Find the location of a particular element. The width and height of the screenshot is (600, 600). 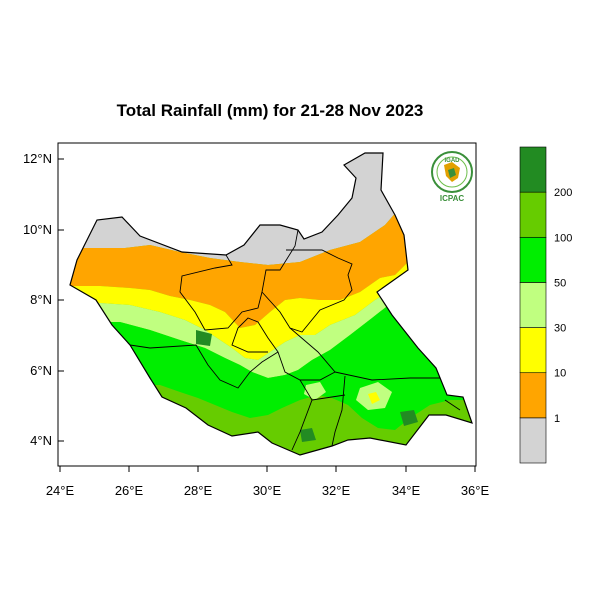

color-legend: 1 10 30 50 100 200 is located at coordinates (545, 305).